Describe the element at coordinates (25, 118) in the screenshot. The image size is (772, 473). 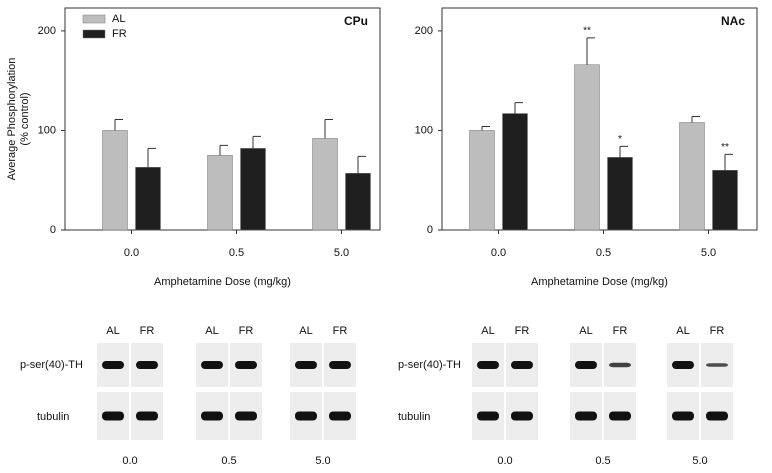
I see `y-axis-label: (% control)` at that location.